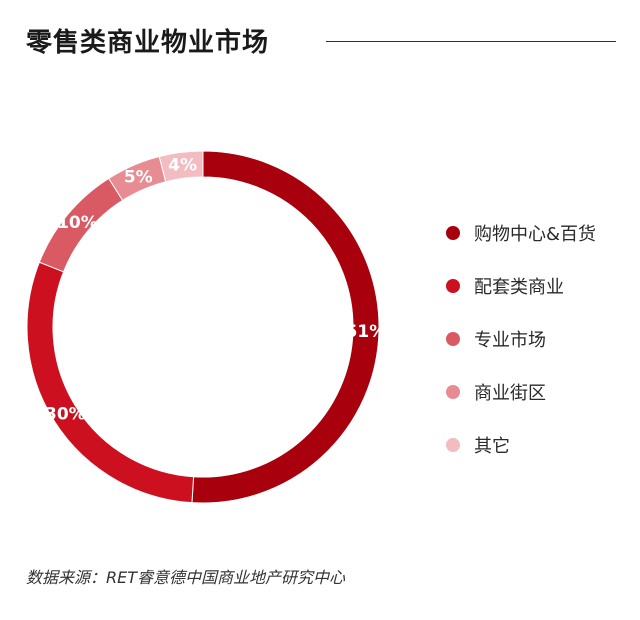  What do you see at coordinates (77, 223) in the screenshot?
I see `slice-value-label: 10%` at bounding box center [77, 223].